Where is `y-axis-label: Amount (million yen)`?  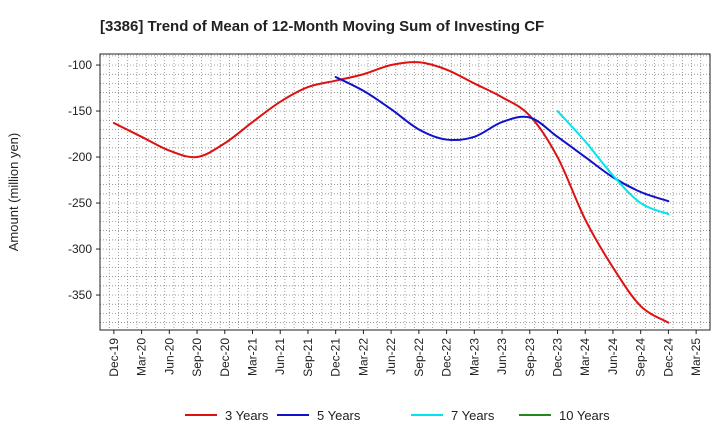 y-axis-label: Amount (million yen) is located at coordinates (13, 192).